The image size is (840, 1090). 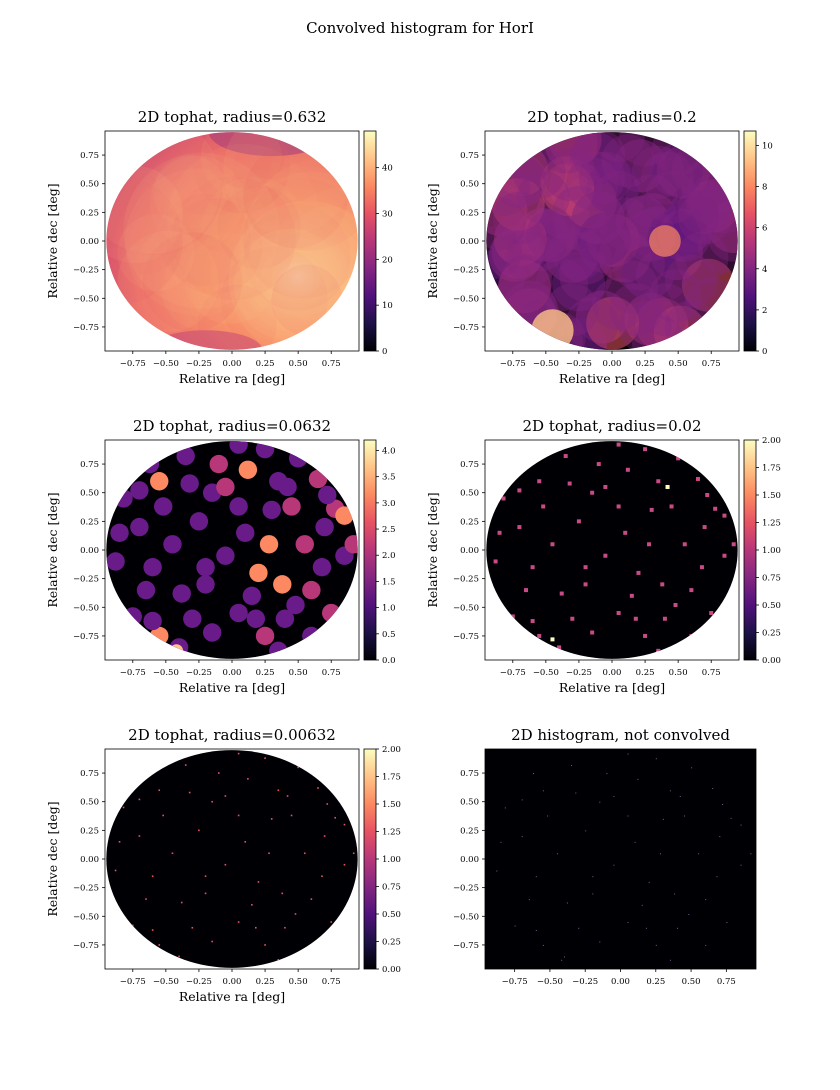 I want to click on footprint-background, so click(x=612, y=550).